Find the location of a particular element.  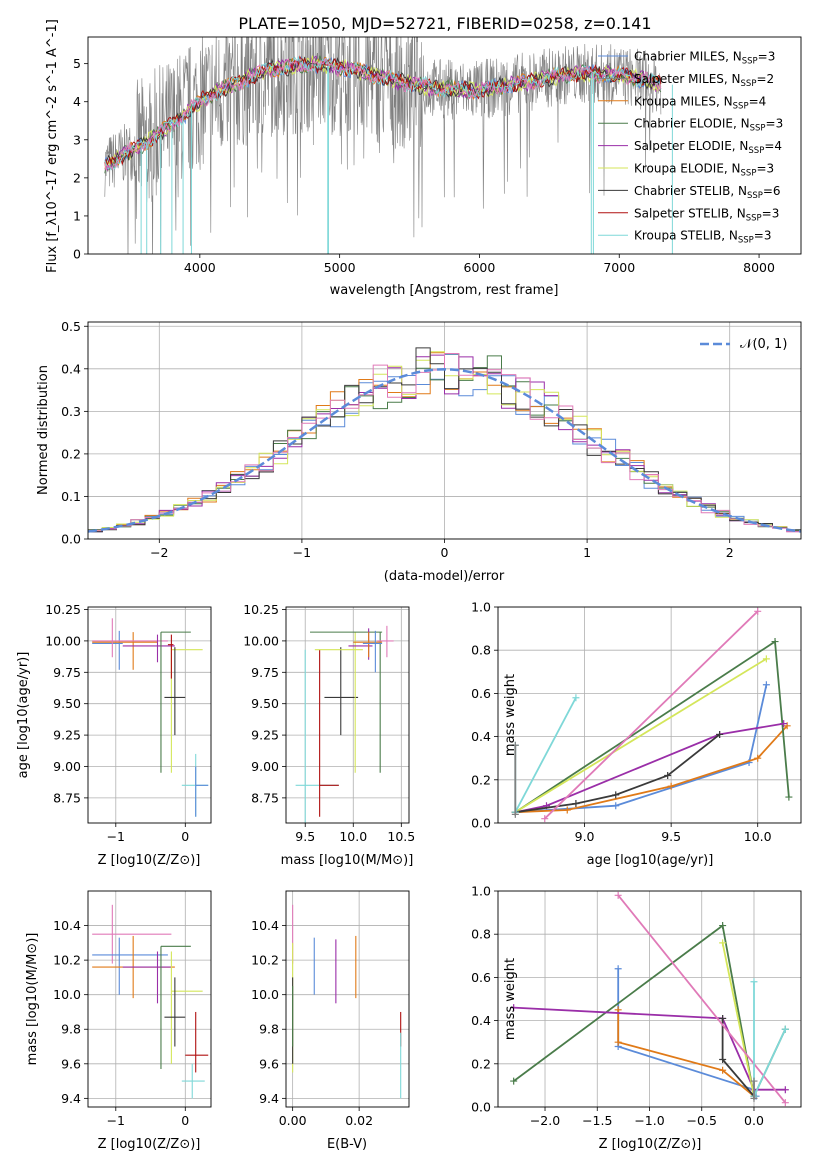

normal-curve is located at coordinates (444, 450).